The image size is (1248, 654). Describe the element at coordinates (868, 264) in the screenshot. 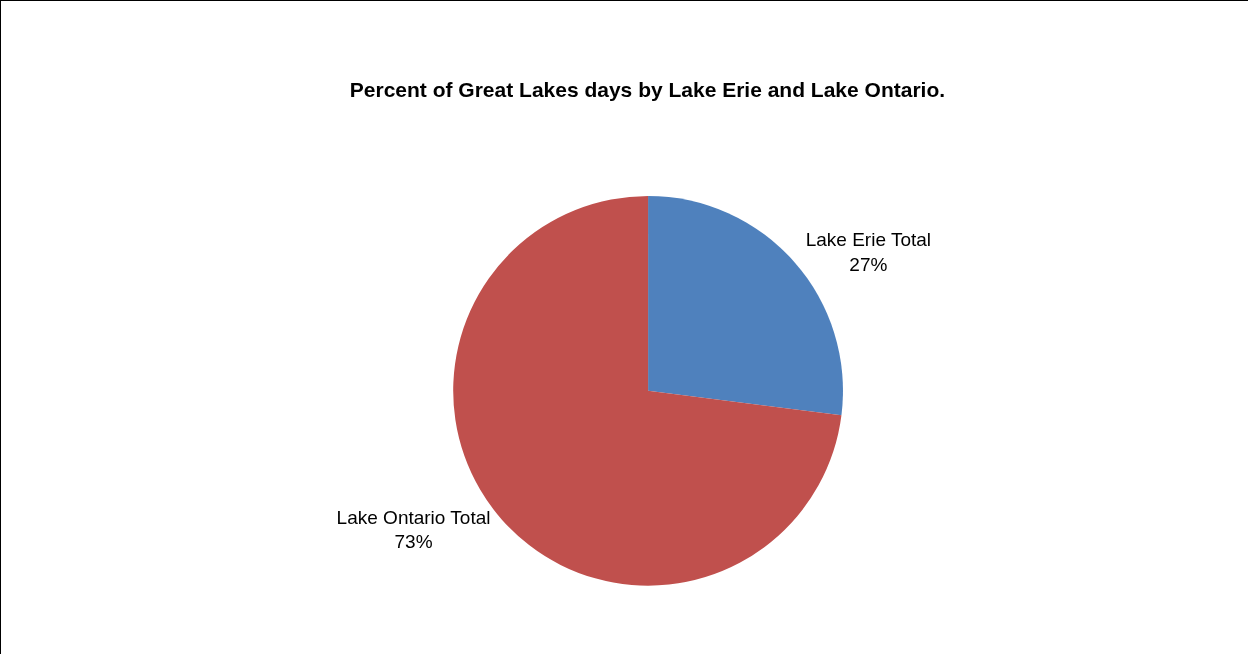

I see `data-label: 27%` at that location.